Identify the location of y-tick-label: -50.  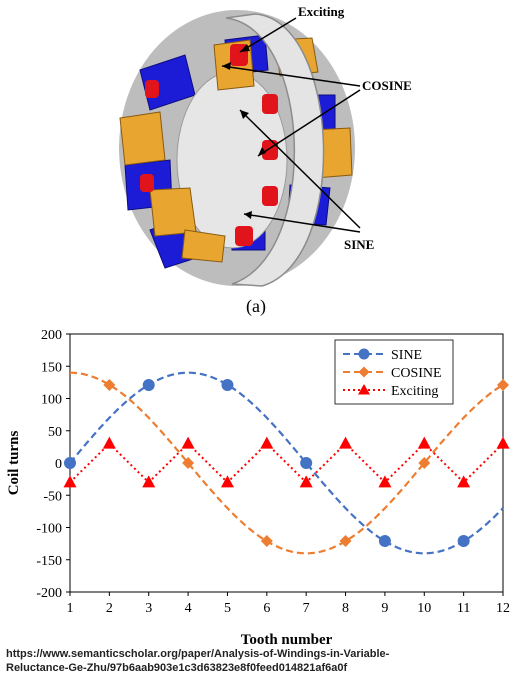
(52, 496).